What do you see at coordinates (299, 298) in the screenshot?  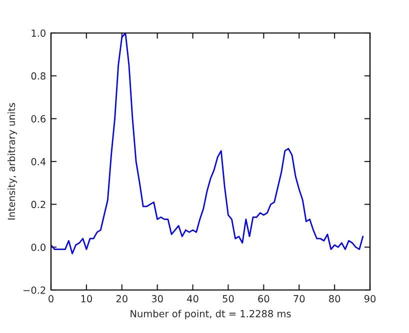 I see `x-tick-label: 70` at bounding box center [299, 298].